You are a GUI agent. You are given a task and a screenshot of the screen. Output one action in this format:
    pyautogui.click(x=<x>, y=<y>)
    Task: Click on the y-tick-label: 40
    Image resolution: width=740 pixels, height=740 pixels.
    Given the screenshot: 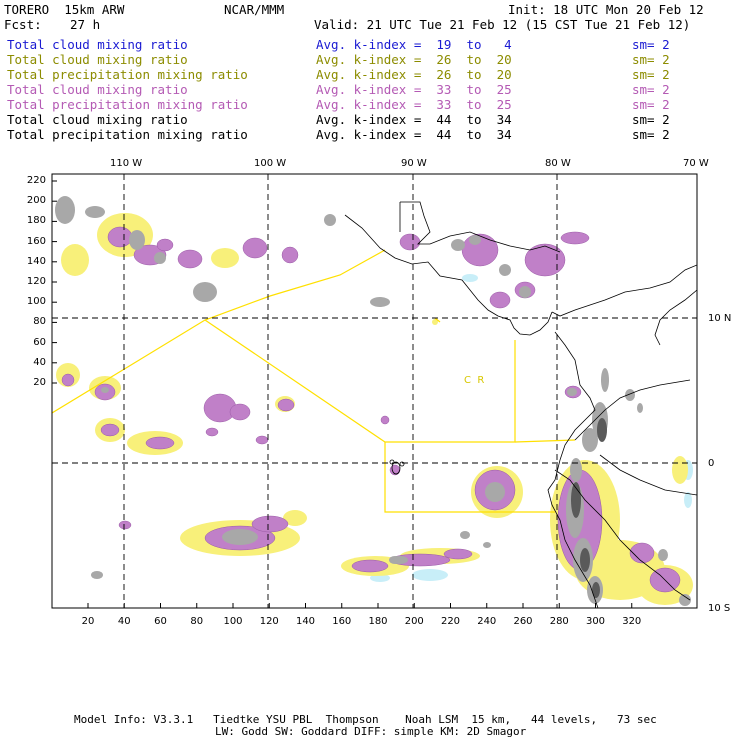 What is the action you would take?
    pyautogui.click(x=39, y=362)
    